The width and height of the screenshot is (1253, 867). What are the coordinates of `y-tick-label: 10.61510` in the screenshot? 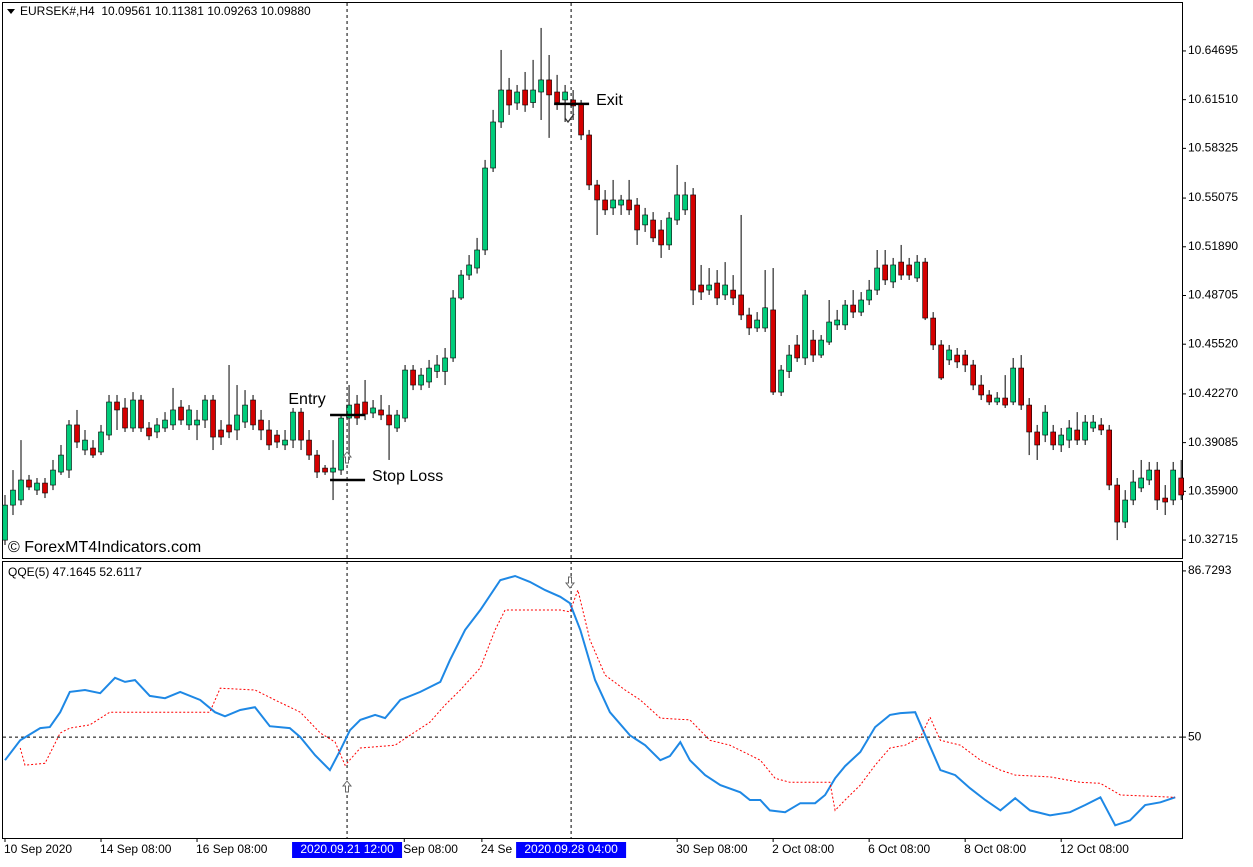 It's located at (1213, 99).